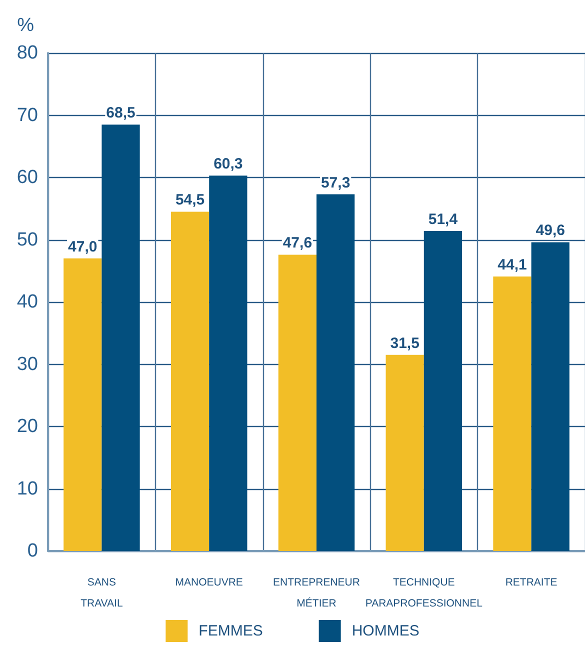  Describe the element at coordinates (335, 183) in the screenshot. I see `data-label: 57,3` at that location.